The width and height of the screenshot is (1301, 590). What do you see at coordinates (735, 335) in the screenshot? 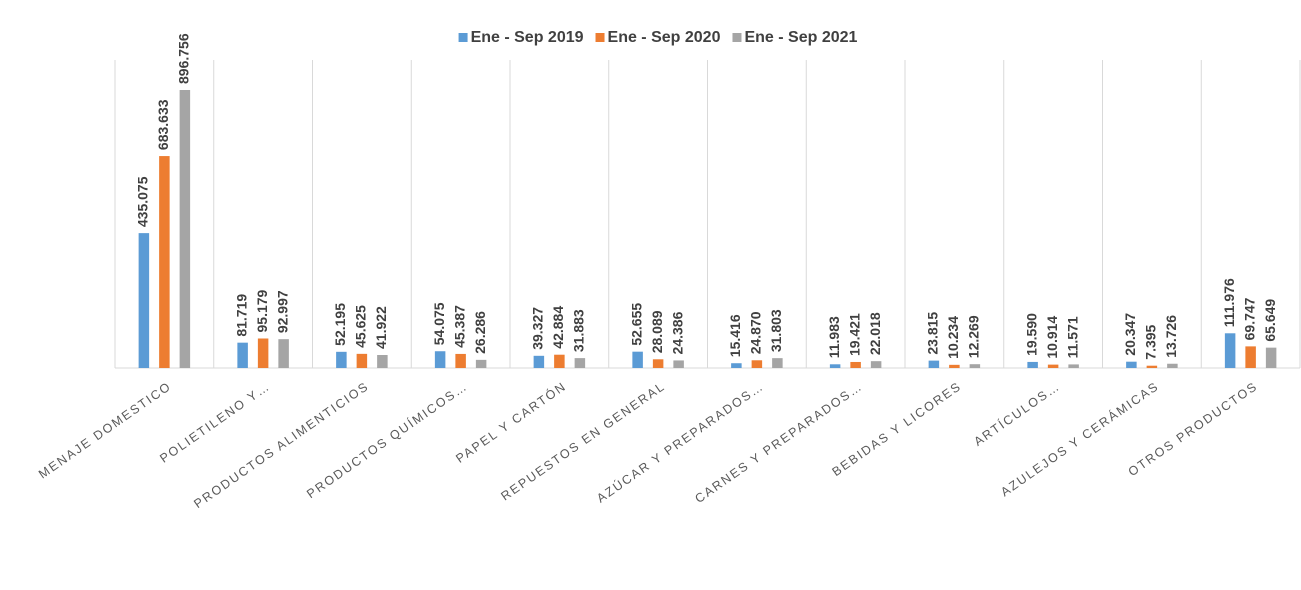
I see `data-label: 15.416` at bounding box center [735, 335].